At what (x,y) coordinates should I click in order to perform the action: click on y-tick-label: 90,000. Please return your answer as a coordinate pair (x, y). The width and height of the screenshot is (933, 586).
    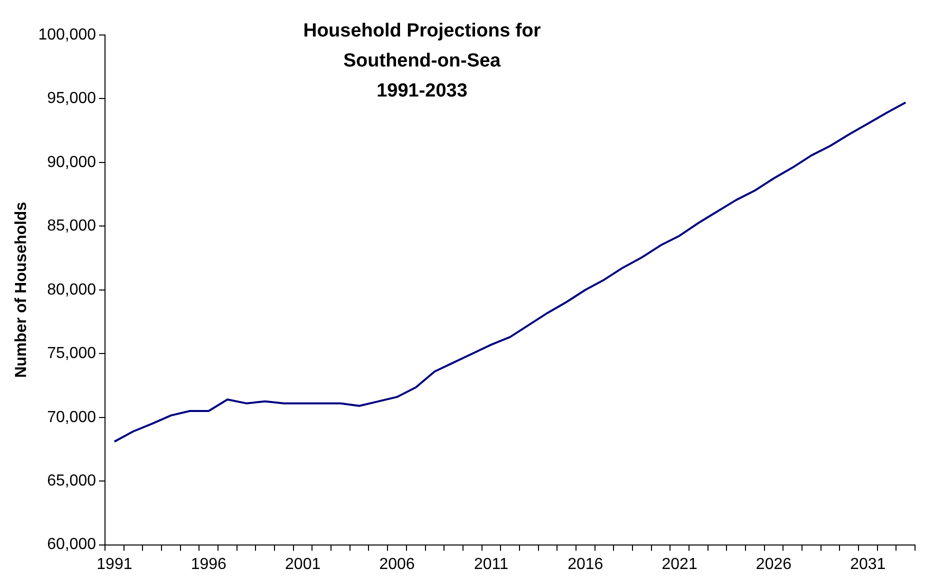
    Looking at the image, I should click on (71, 162).